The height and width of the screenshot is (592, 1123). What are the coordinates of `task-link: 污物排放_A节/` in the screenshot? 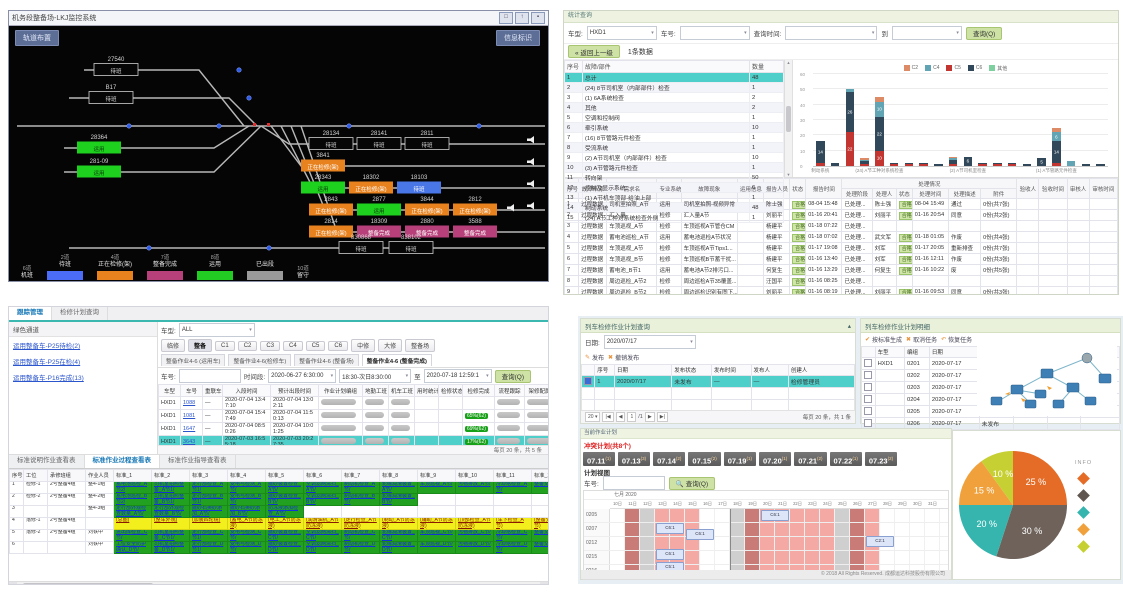 It's located at (474, 484).